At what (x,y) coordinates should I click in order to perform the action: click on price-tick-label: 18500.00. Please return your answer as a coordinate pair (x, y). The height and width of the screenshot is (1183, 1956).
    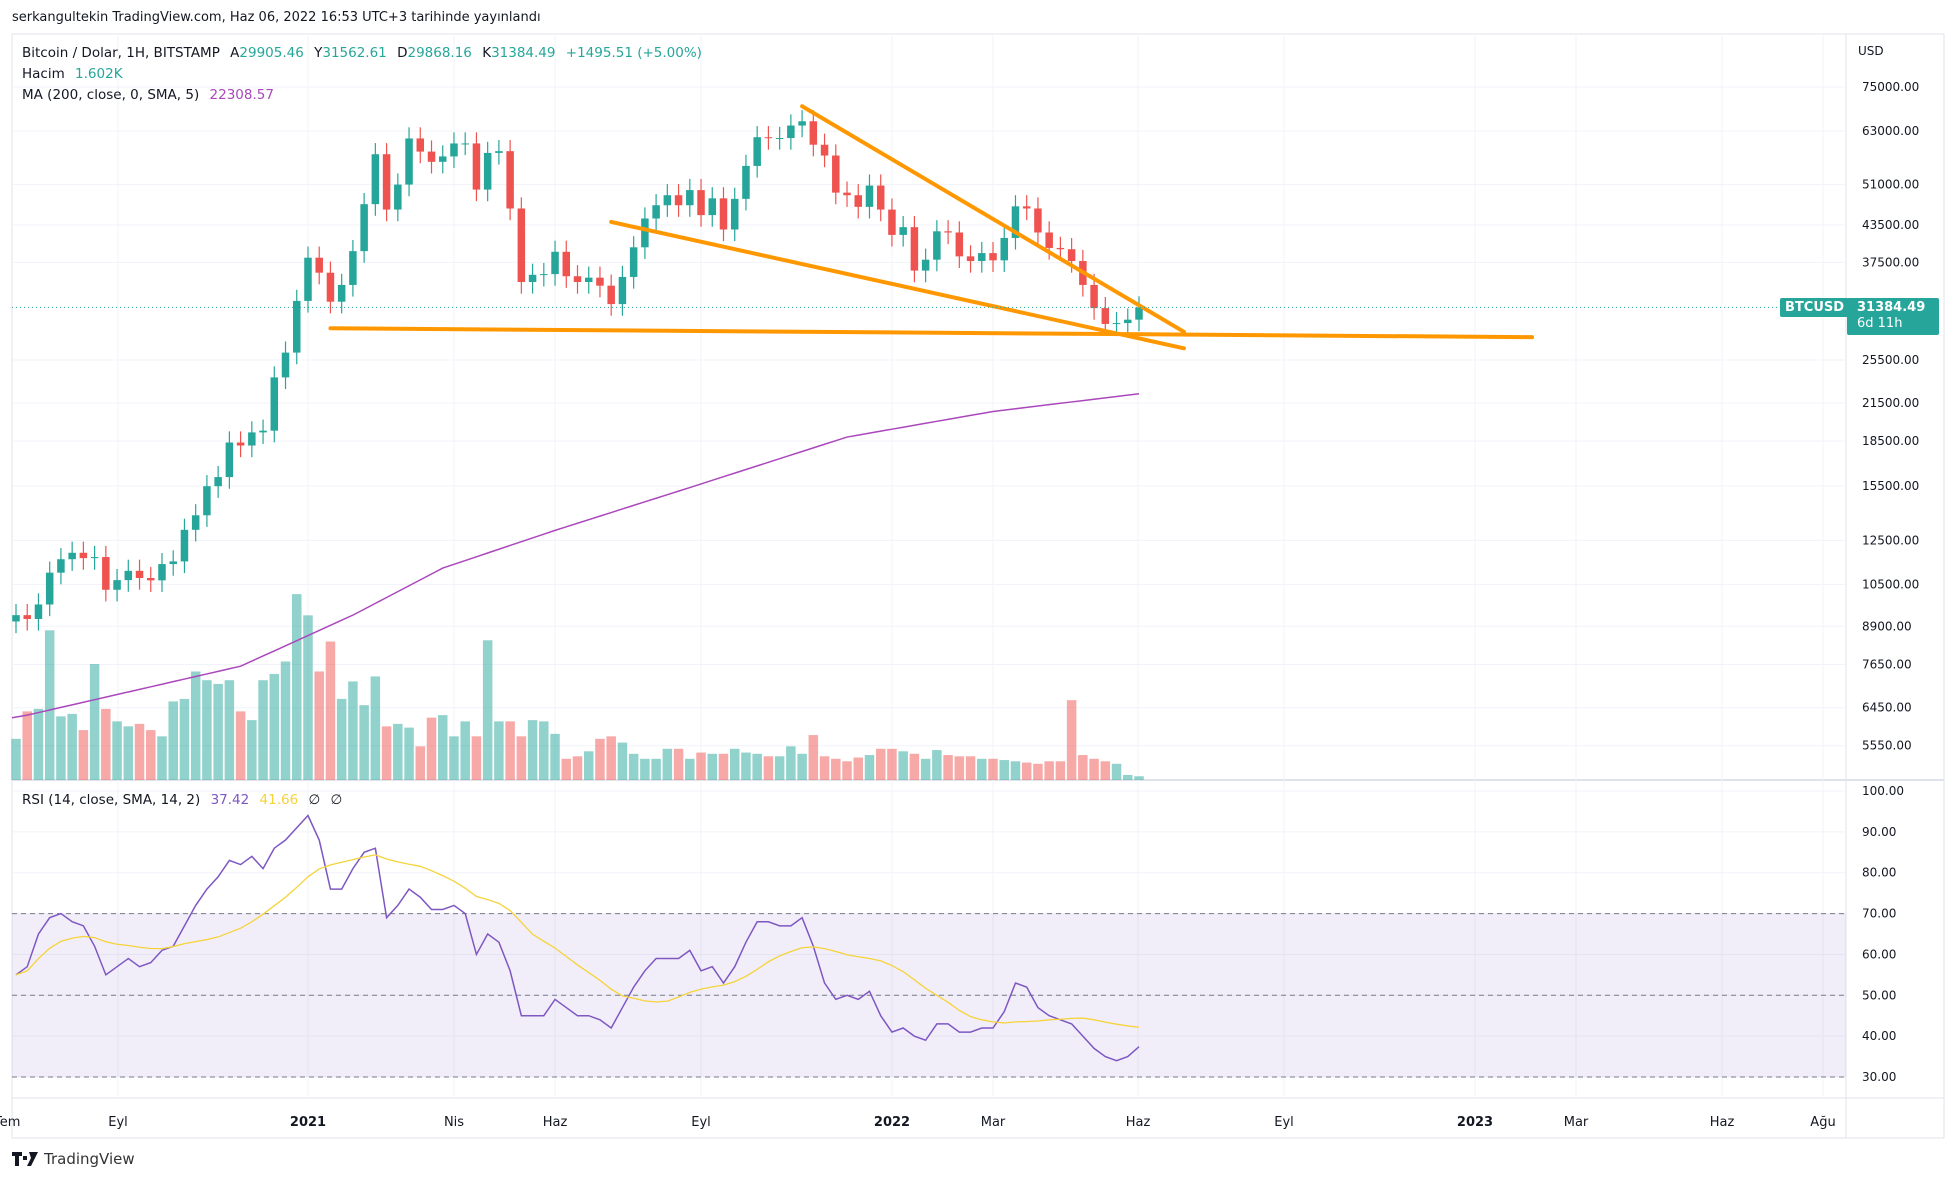
    Looking at the image, I should click on (1890, 441).